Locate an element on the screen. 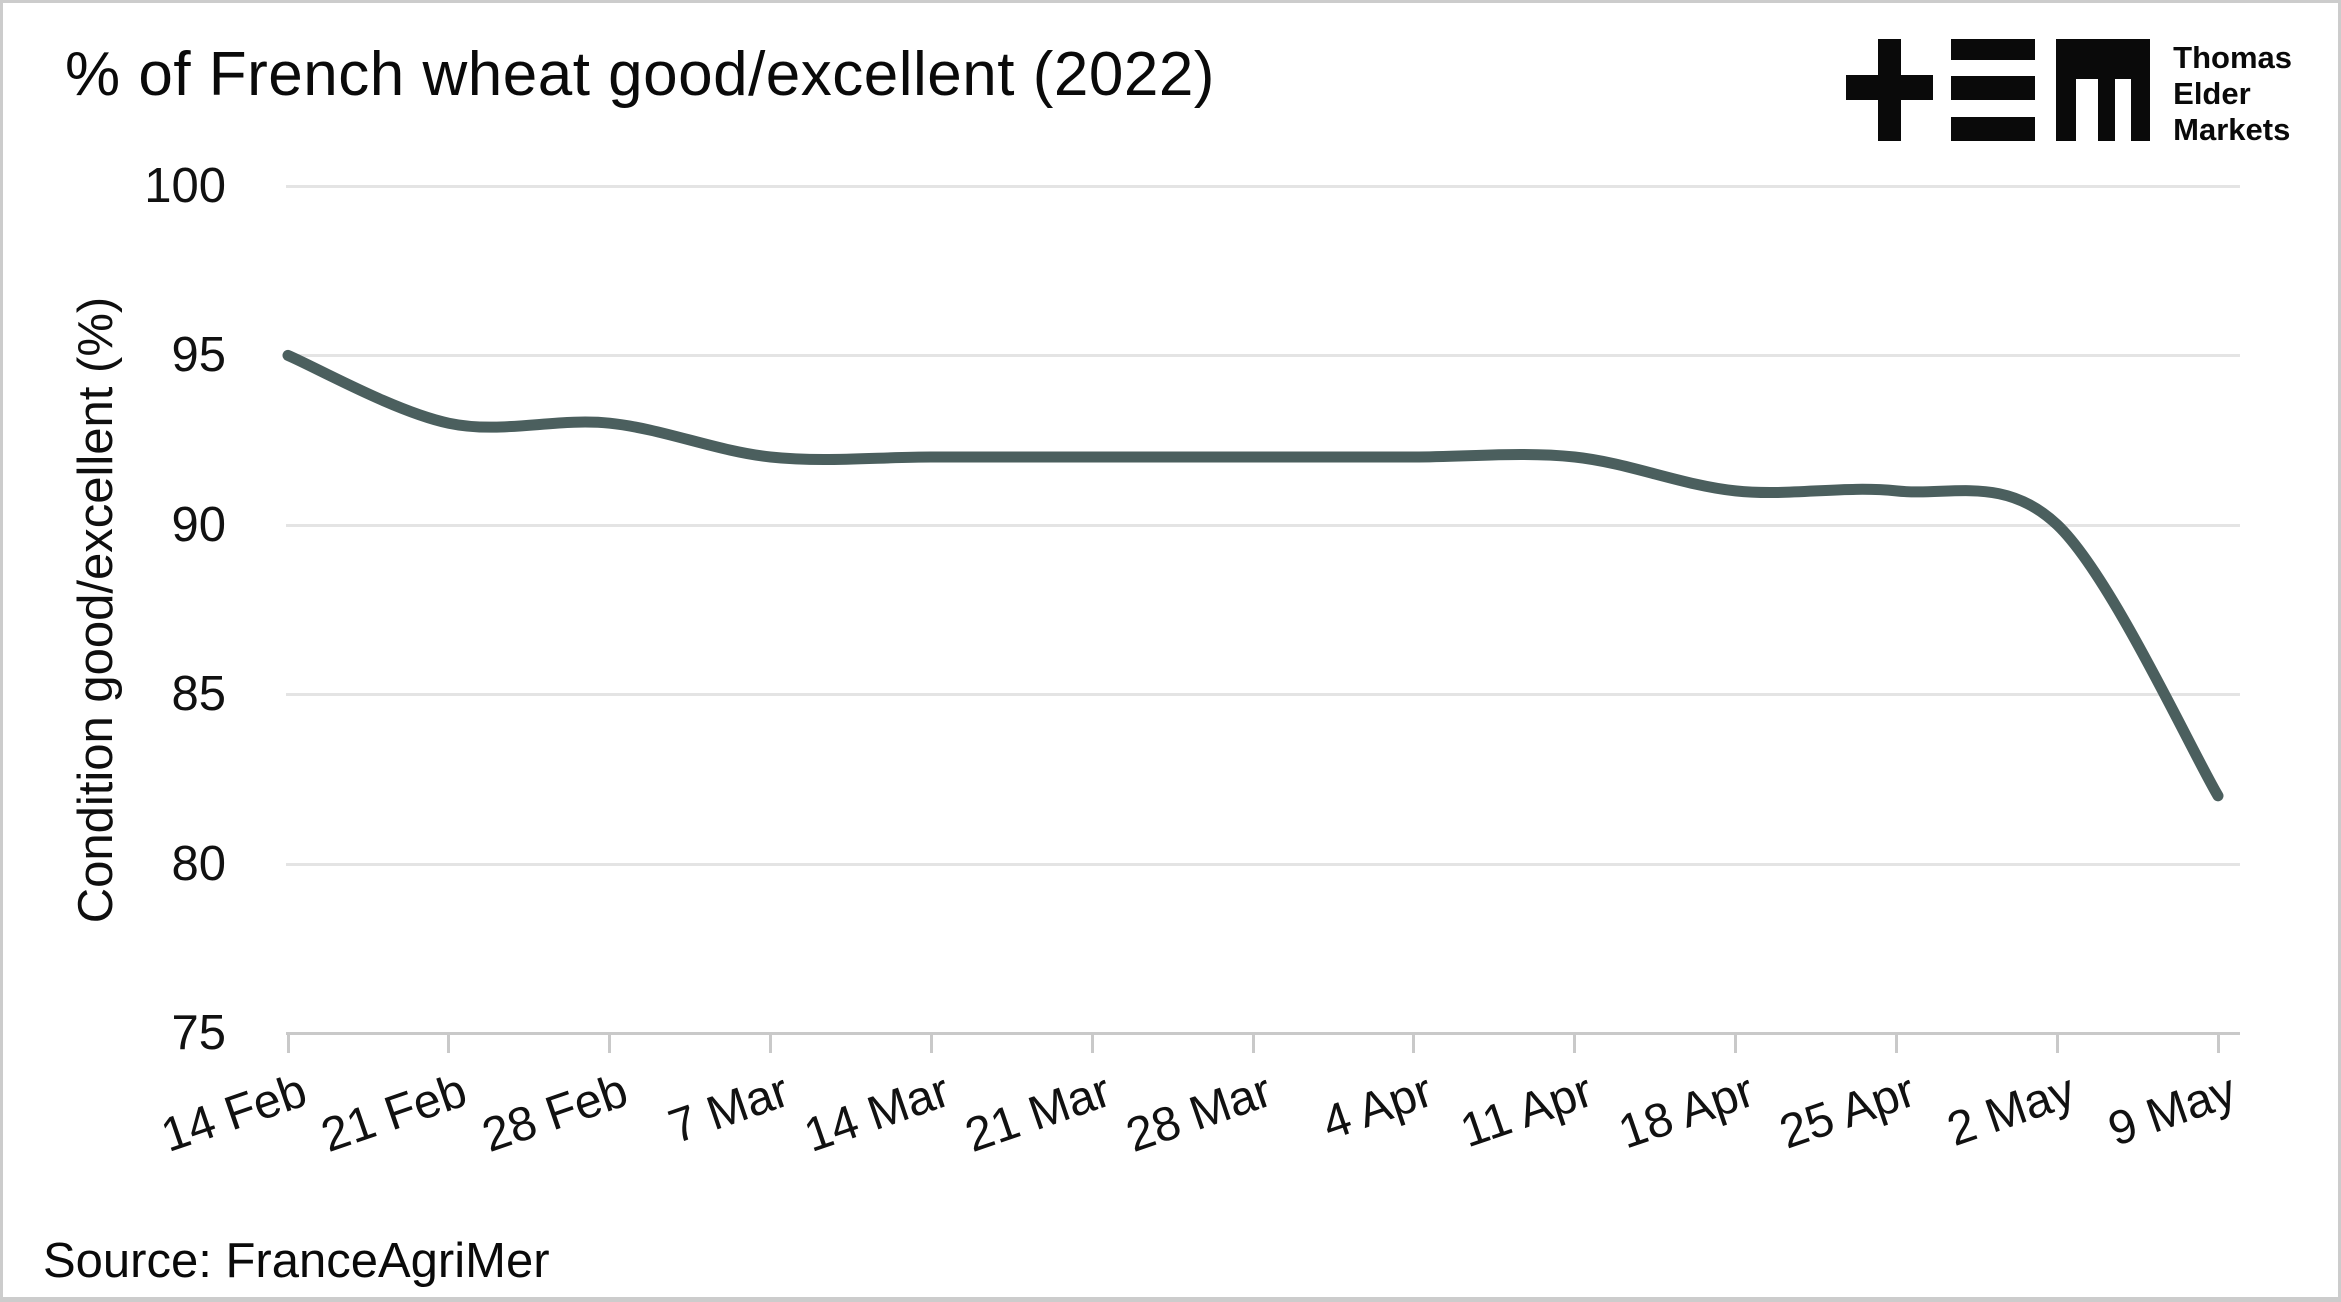 The height and width of the screenshot is (1302, 2341). x-tick-label-12: 9 May is located at coordinates (2172, 1110).